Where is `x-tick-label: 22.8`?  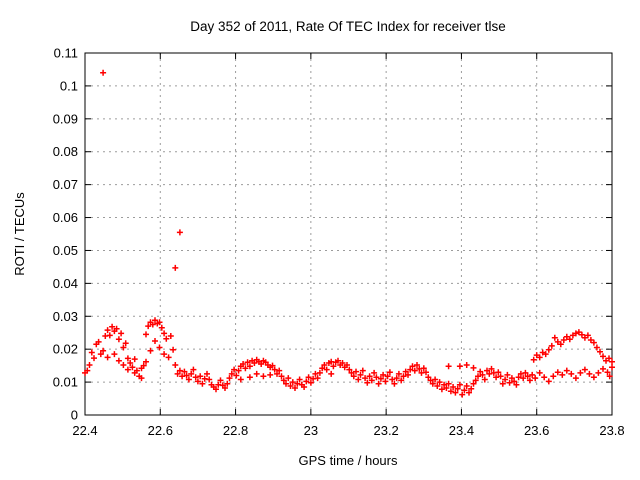
x-tick-label: 22.8 is located at coordinates (235, 430).